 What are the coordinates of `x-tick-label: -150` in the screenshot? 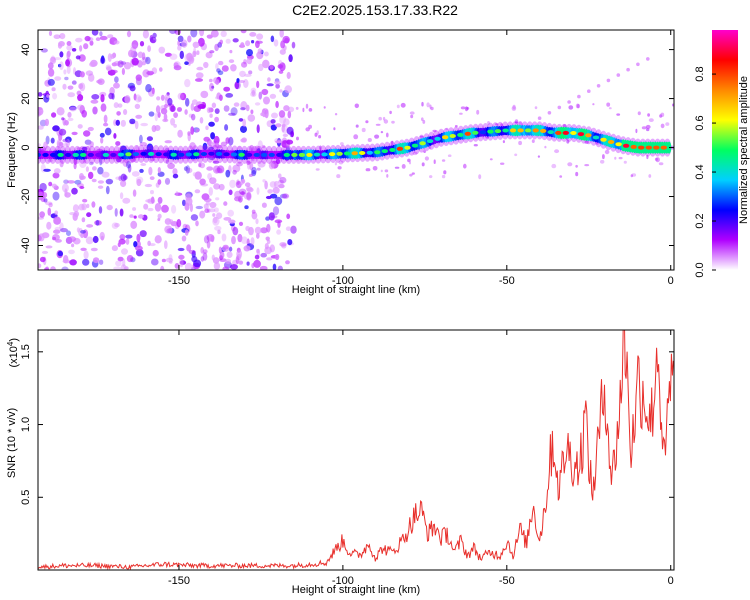 It's located at (179, 281).